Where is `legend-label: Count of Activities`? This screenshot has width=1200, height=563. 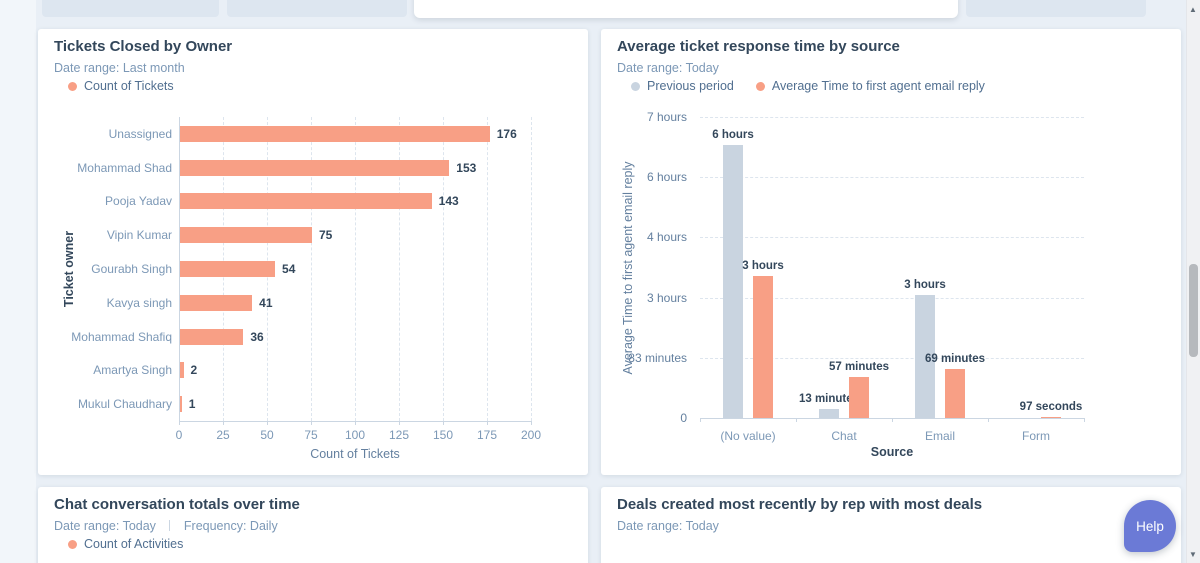 legend-label: Count of Activities is located at coordinates (134, 544).